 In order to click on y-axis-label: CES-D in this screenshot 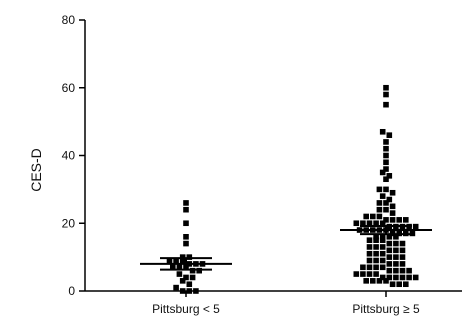, I will do `click(36, 170)`.